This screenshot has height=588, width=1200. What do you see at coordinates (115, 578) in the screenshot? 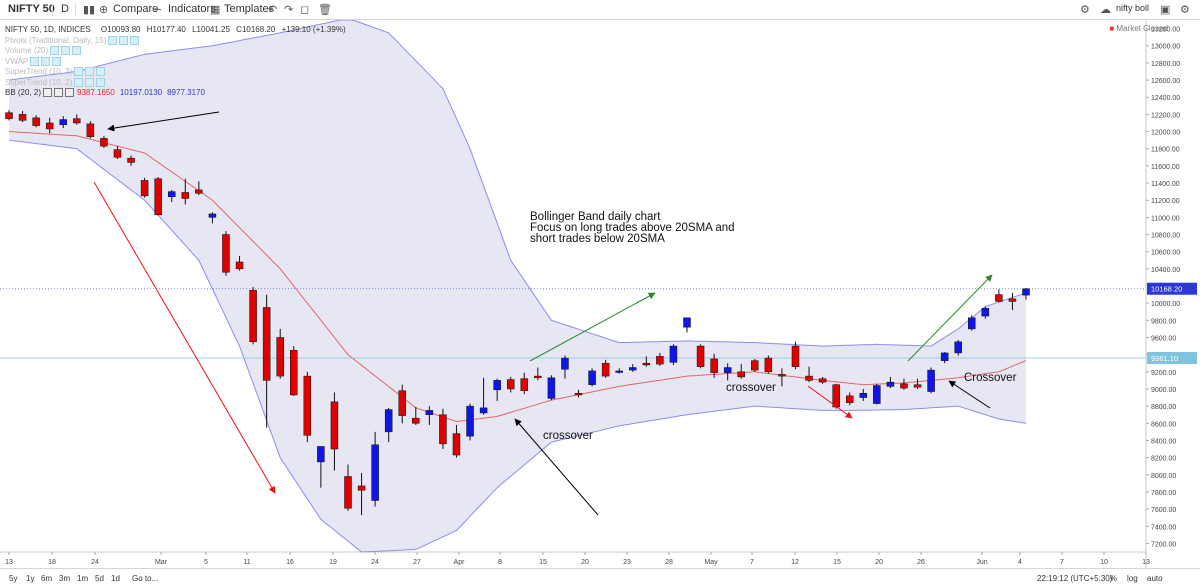
I see `range-1d: 1d` at bounding box center [115, 578].